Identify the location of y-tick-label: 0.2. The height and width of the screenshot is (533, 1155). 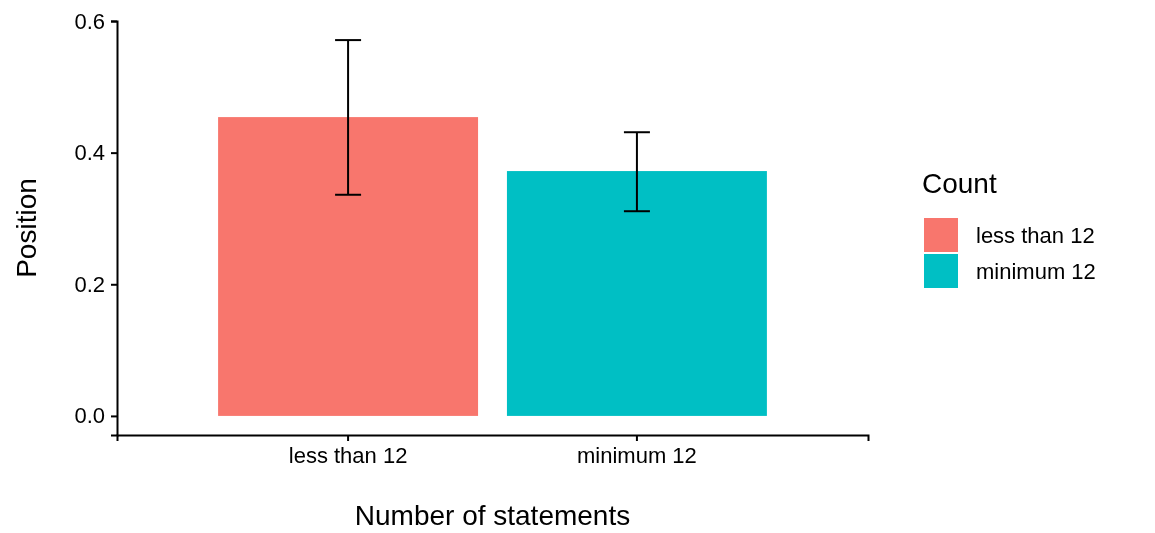
(89, 284).